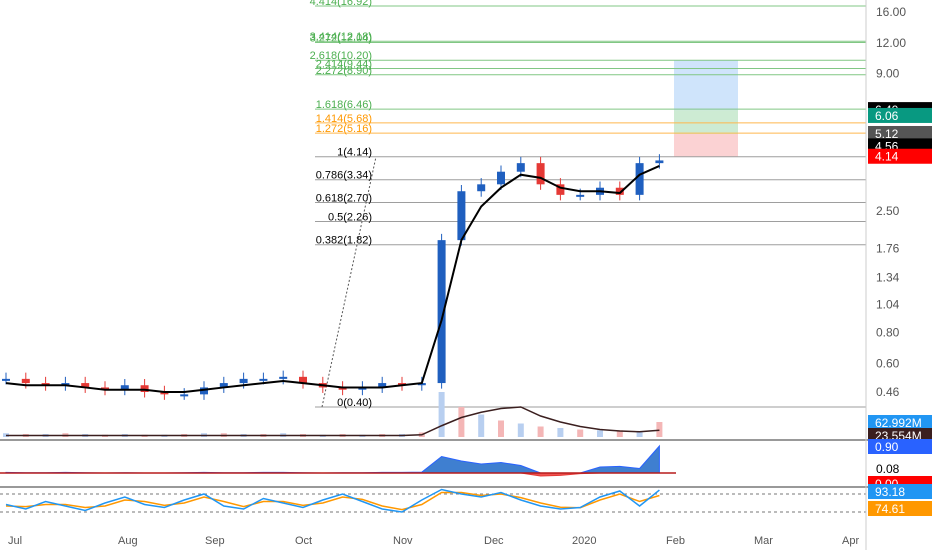 The height and width of the screenshot is (550, 932). I want to click on price-tick-label: 0.80, so click(888, 333).